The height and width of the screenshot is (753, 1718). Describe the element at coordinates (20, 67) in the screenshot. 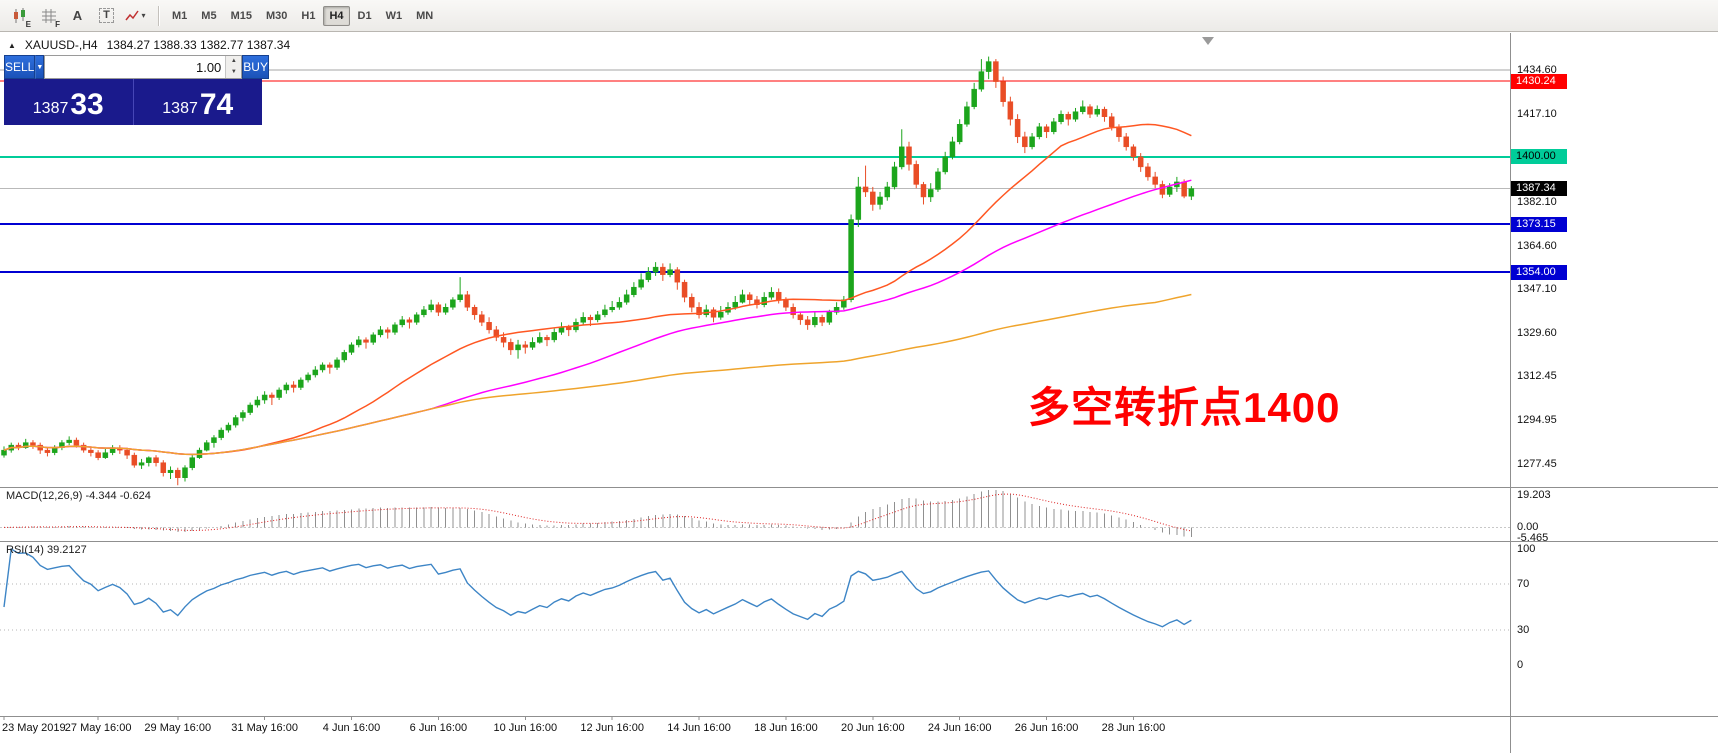

I see `sell-button: SELL` at that location.